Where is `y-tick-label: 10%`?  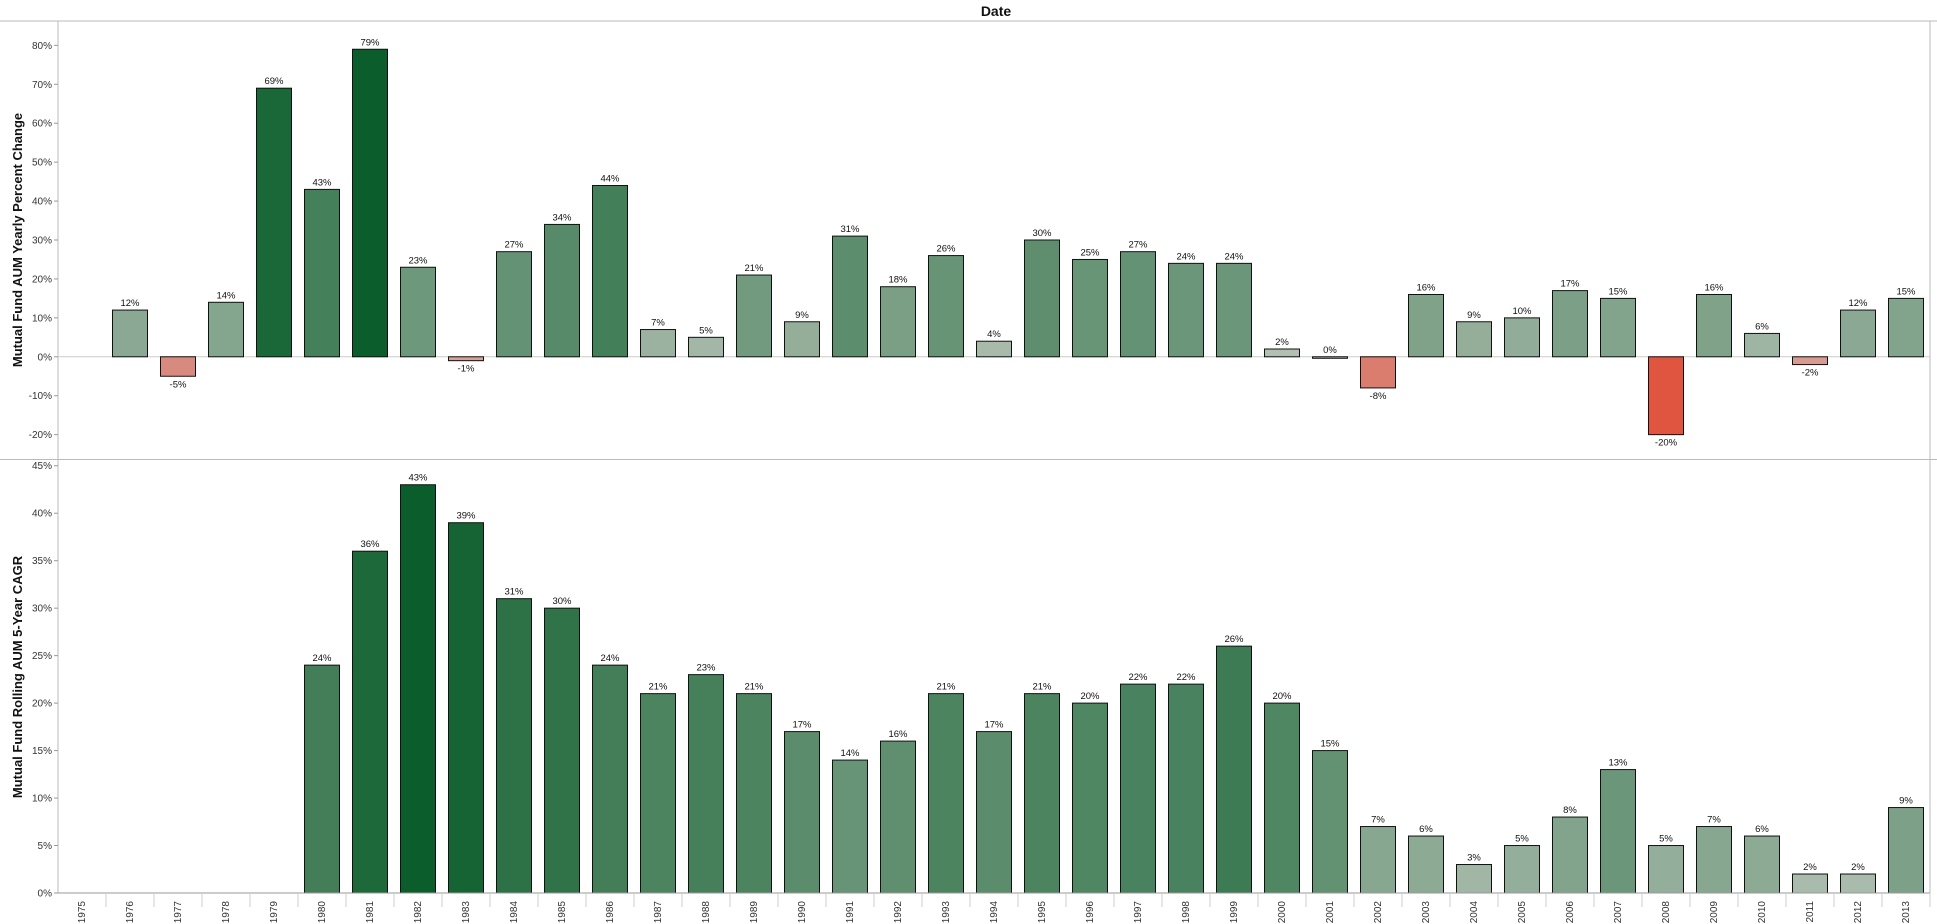
y-tick-label: 10% is located at coordinates (42, 799).